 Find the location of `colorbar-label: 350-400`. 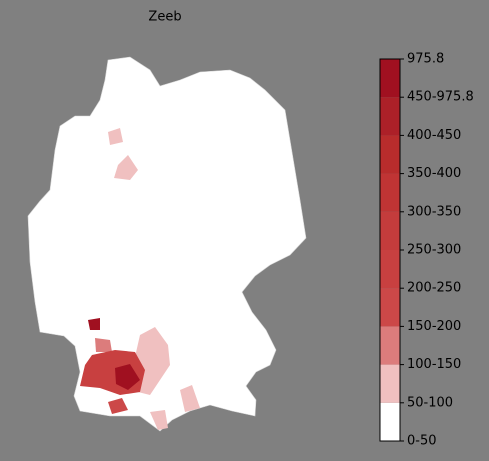

colorbar-label: 350-400 is located at coordinates (434, 173).